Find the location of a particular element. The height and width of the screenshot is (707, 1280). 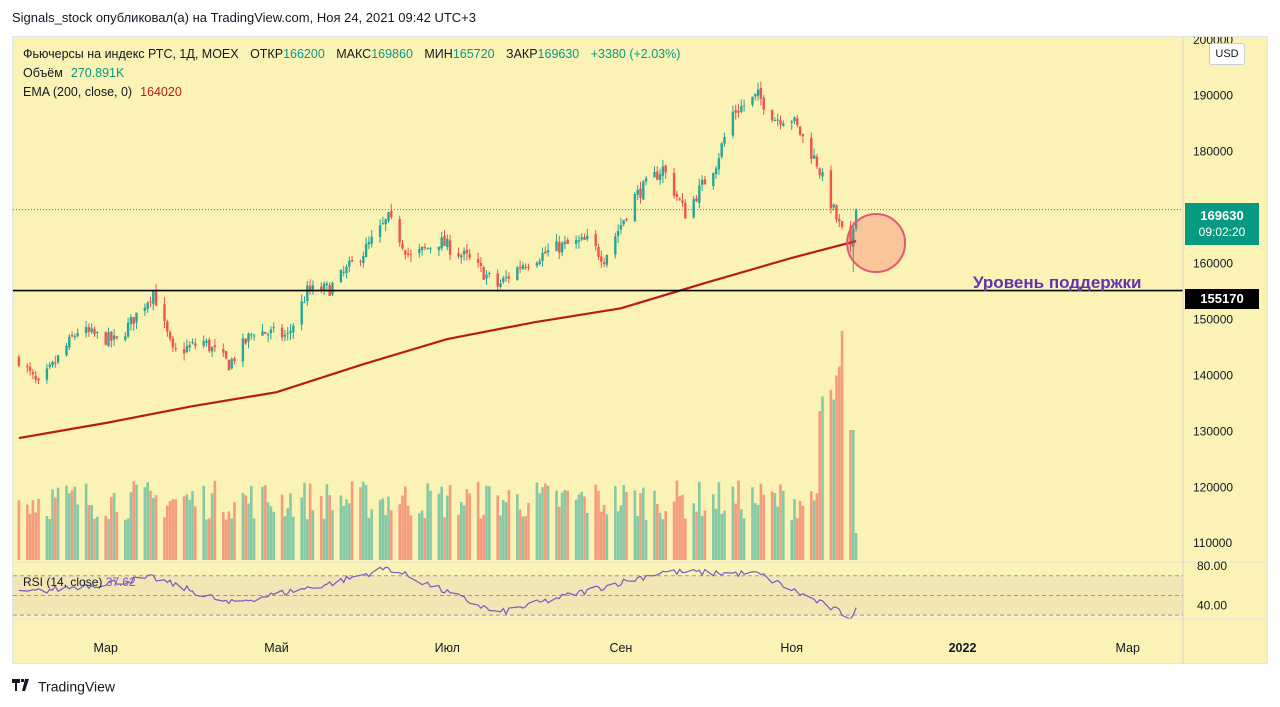

legend-ema-row: EMA (200, close, 0) 164020 is located at coordinates (351, 92).